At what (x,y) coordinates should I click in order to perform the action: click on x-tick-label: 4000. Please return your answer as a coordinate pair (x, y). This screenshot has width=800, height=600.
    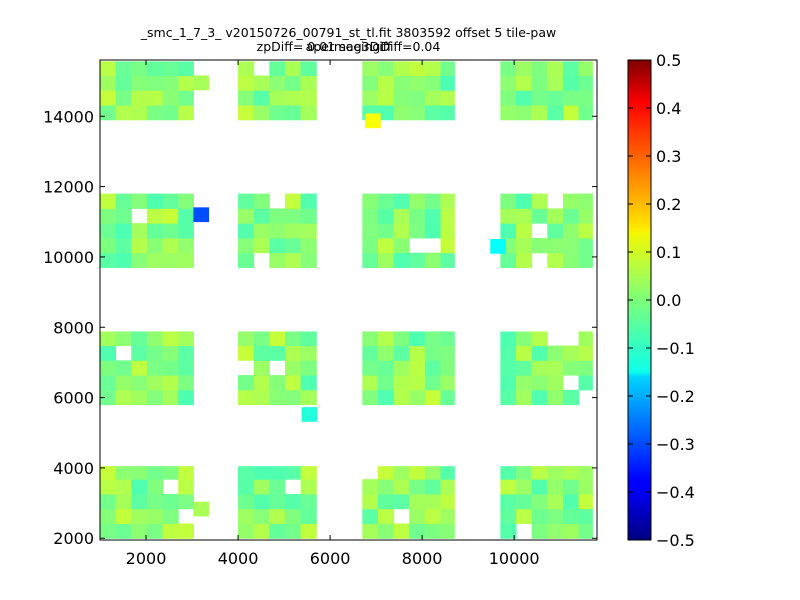
    Looking at the image, I should click on (238, 558).